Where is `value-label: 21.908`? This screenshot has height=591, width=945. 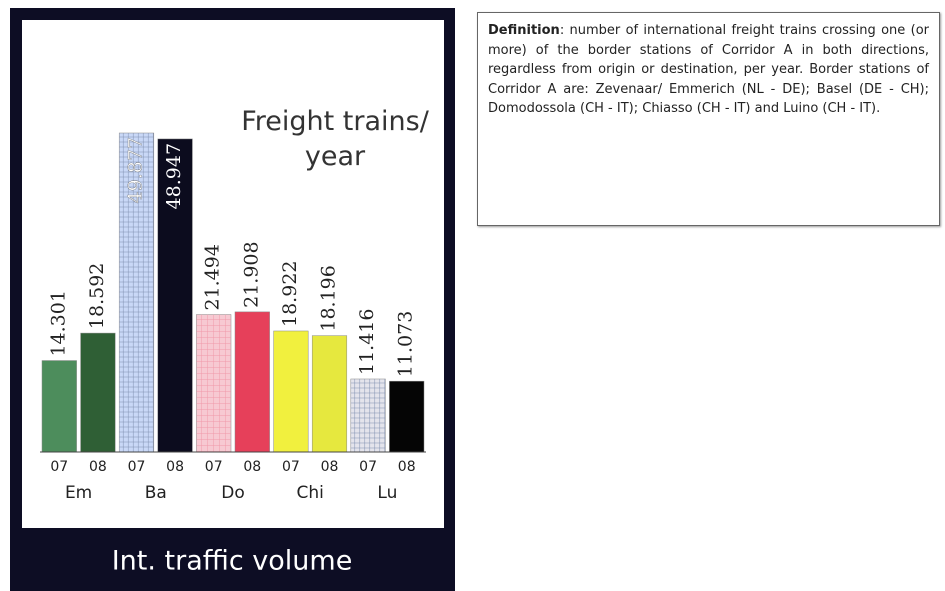
value-label: 21.908 is located at coordinates (251, 274).